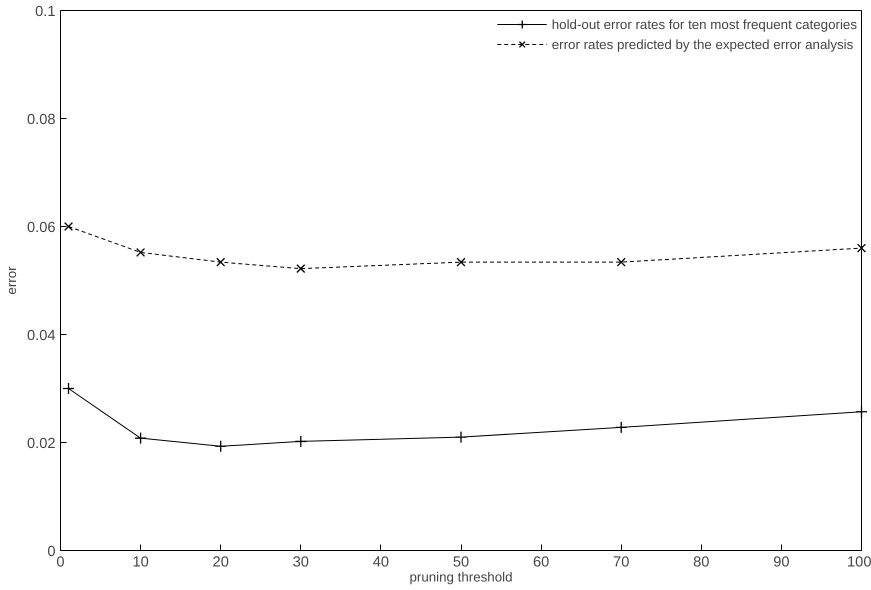 This screenshot has height=590, width=871. What do you see at coordinates (381, 562) in the screenshot?
I see `x-tick-label: 40` at bounding box center [381, 562].